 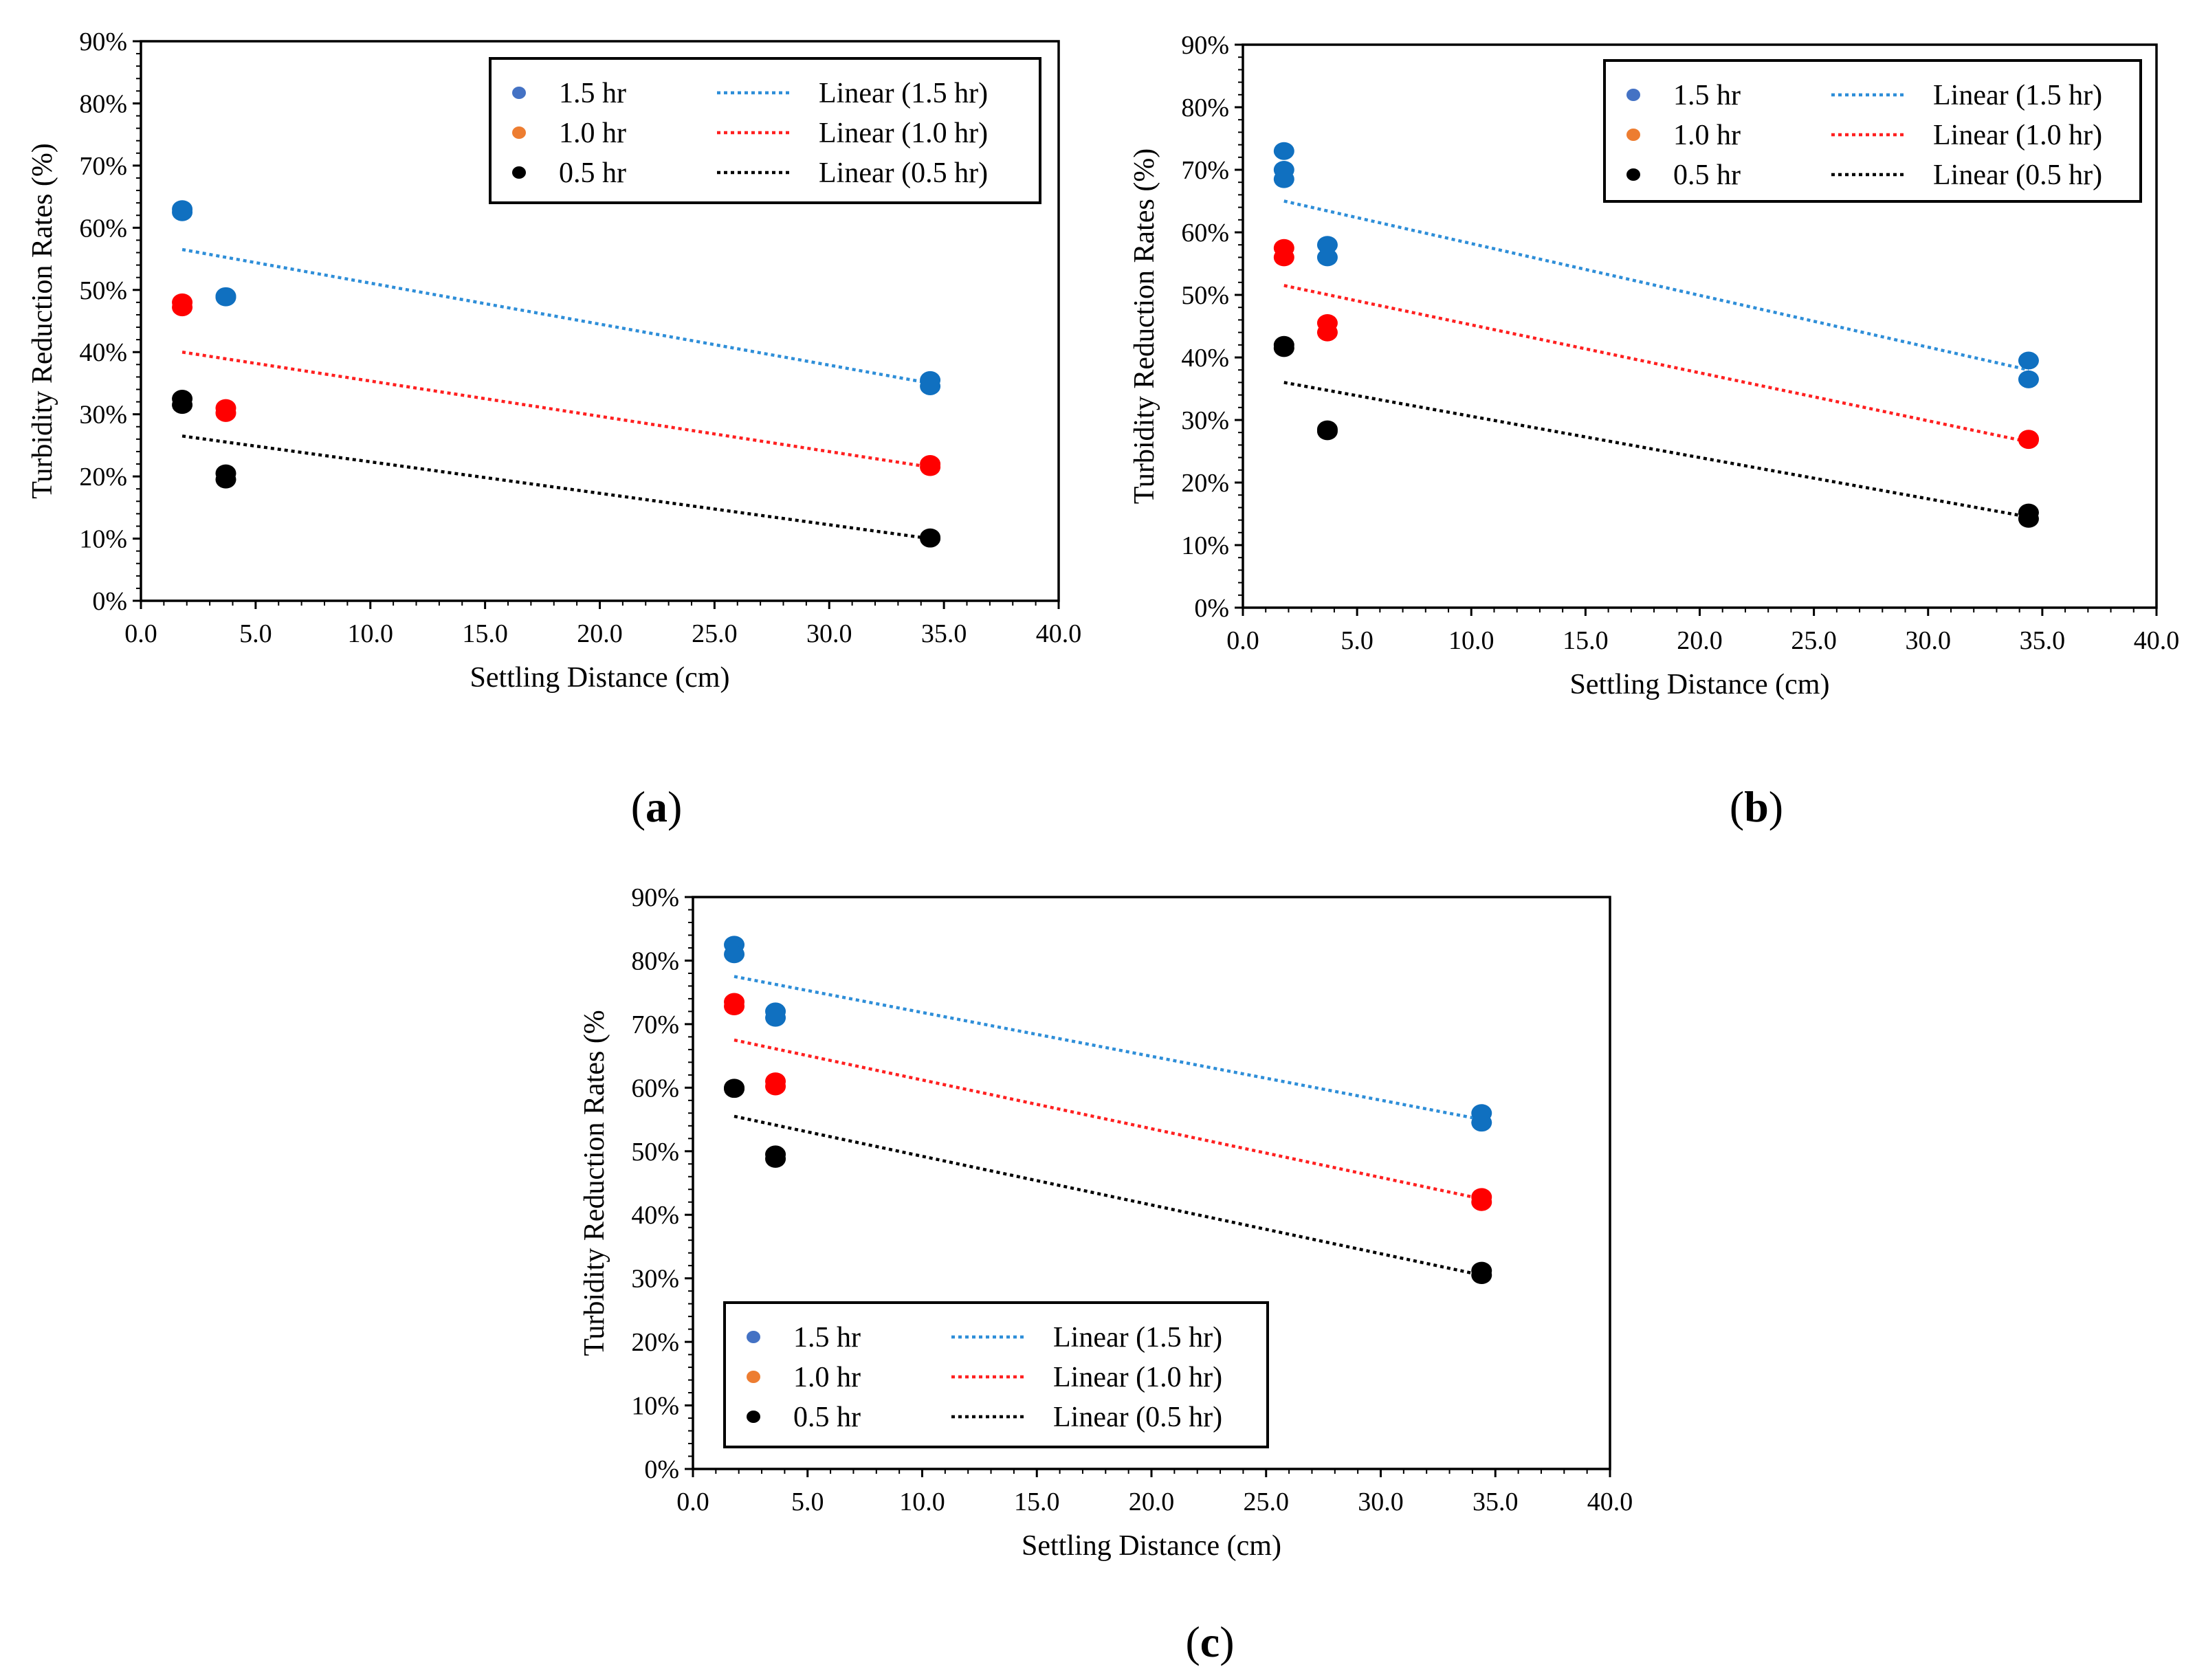 I want to click on panel-paren: (, so click(x=638, y=806).